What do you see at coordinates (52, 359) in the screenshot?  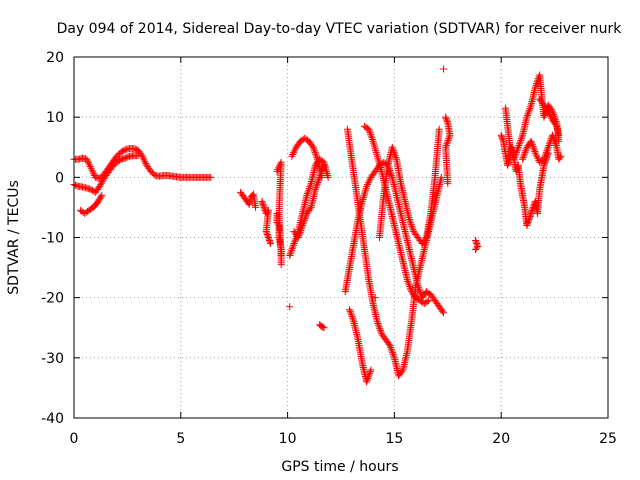 I see `y-tick-label: -30` at bounding box center [52, 359].